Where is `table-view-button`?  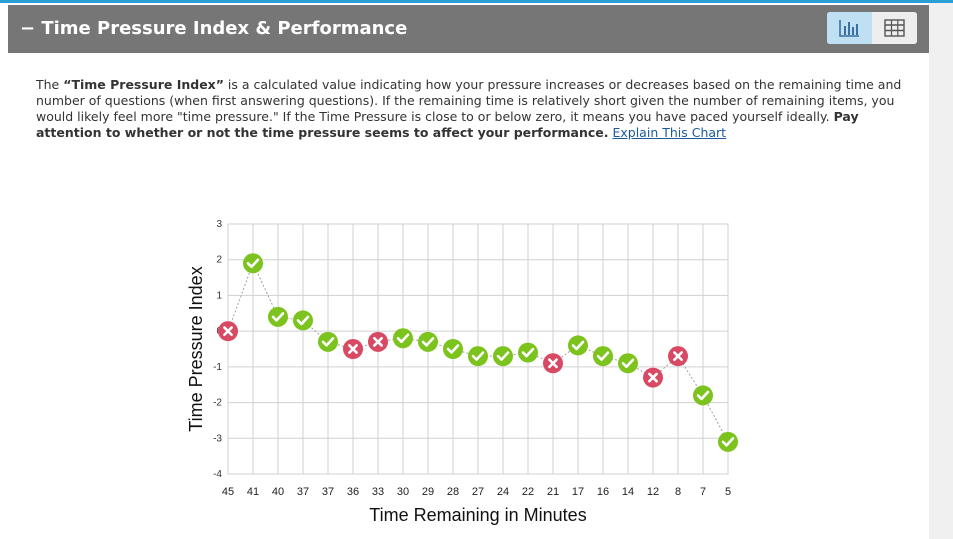
table-view-button is located at coordinates (894, 28).